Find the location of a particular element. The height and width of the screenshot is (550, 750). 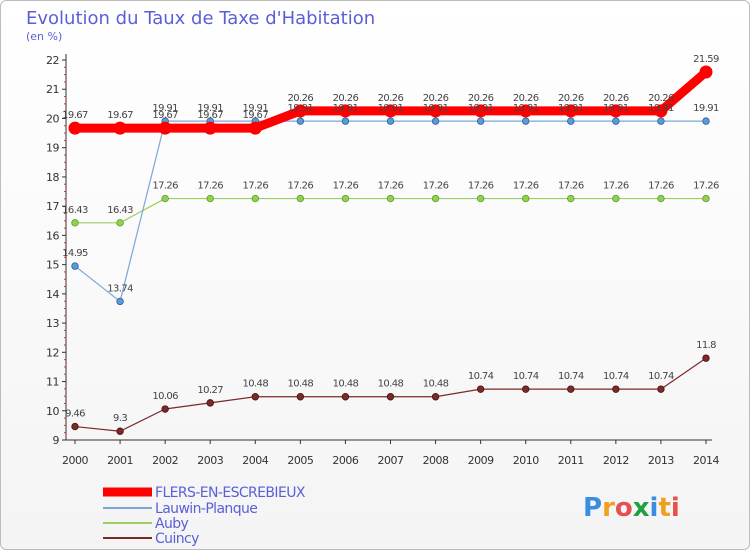

y-tick-label: 12 is located at coordinates (52, 352).